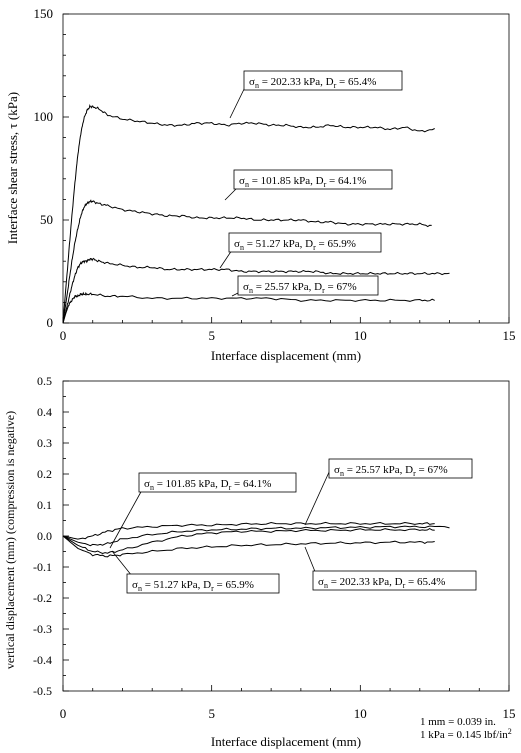 This screenshot has width=521, height=753. What do you see at coordinates (458, 722) in the screenshot?
I see `conversion-note: 1 mm = 0.039 in.` at bounding box center [458, 722].